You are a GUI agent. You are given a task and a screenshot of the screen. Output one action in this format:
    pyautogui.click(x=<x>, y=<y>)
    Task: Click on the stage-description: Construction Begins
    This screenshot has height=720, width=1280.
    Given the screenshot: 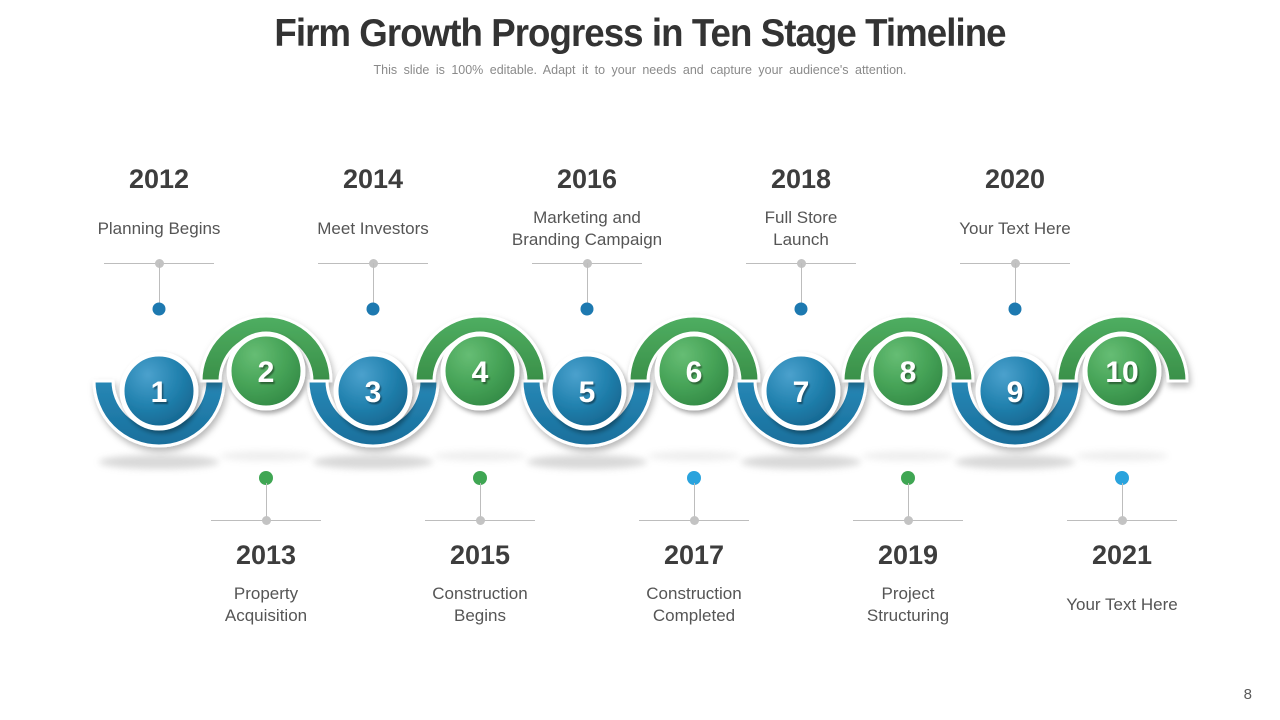 What is the action you would take?
    pyautogui.click(x=480, y=604)
    